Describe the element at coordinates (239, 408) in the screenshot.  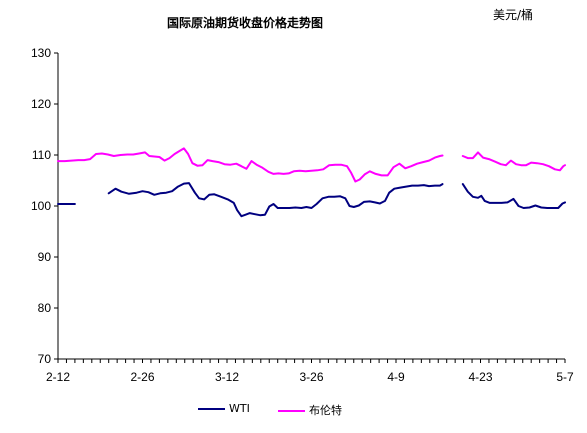
I see `legend-label-wti: WTI` at that location.